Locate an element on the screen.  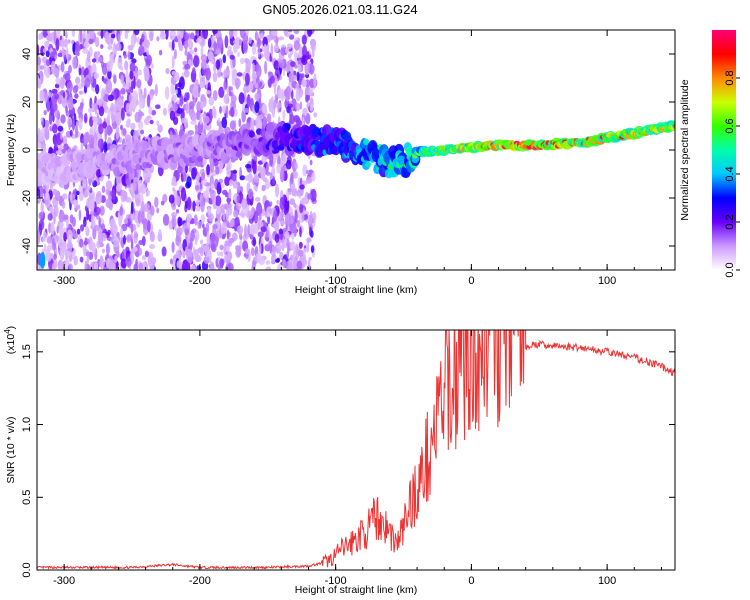
snr-x-label: Height of straight line (km) is located at coordinates (356, 590).